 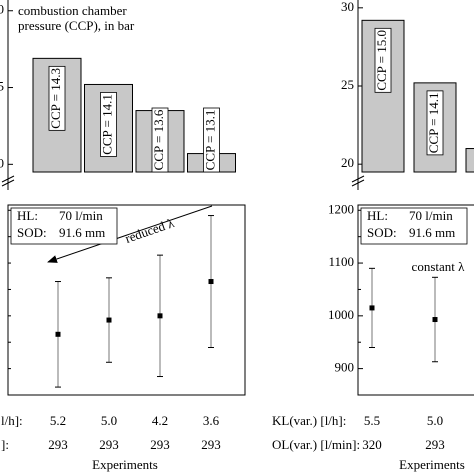 What do you see at coordinates (372, 444) in the screenshot?
I see `table-cell: 320` at bounding box center [372, 444].